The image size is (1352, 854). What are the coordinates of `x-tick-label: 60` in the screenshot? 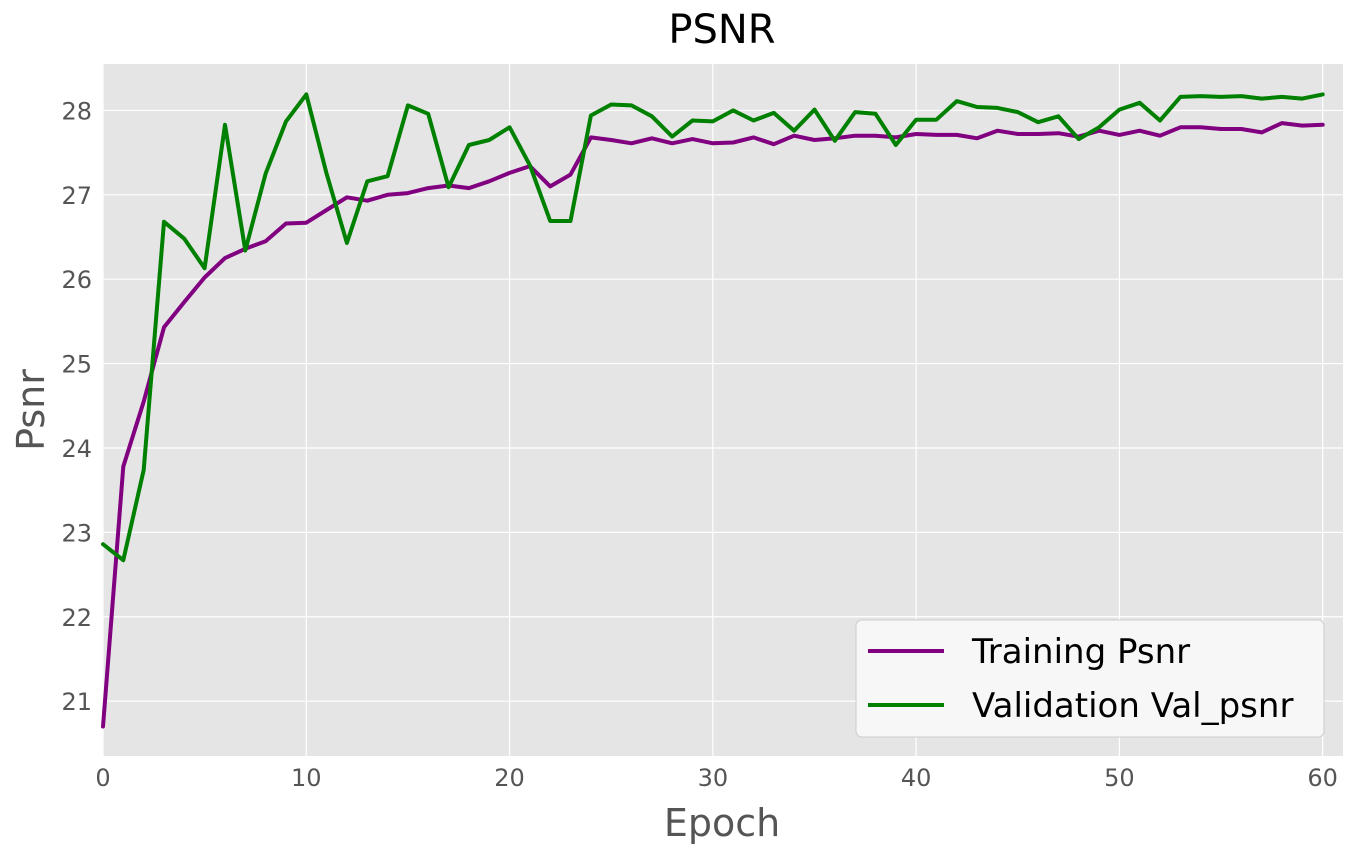 It's located at (1322, 778).